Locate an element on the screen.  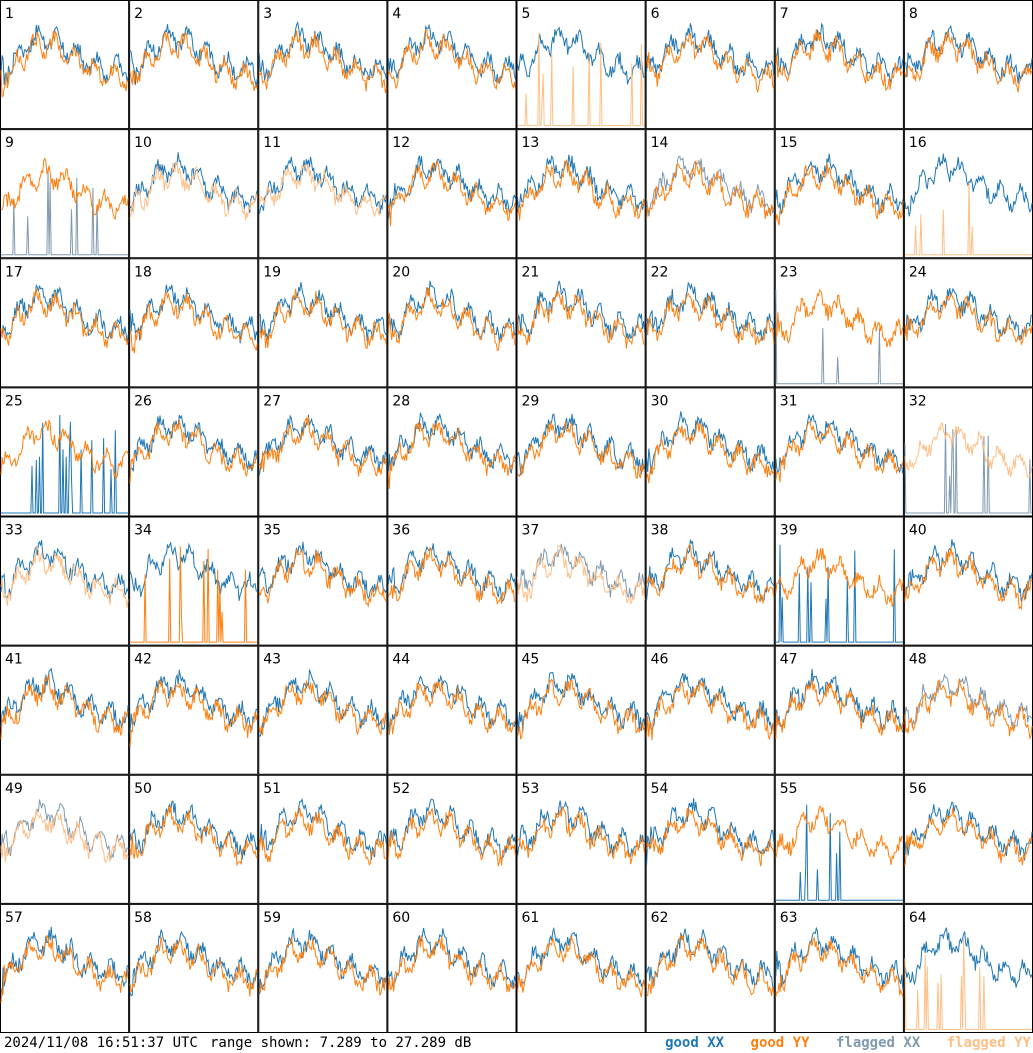
panel-label: 20 is located at coordinates (401, 272).